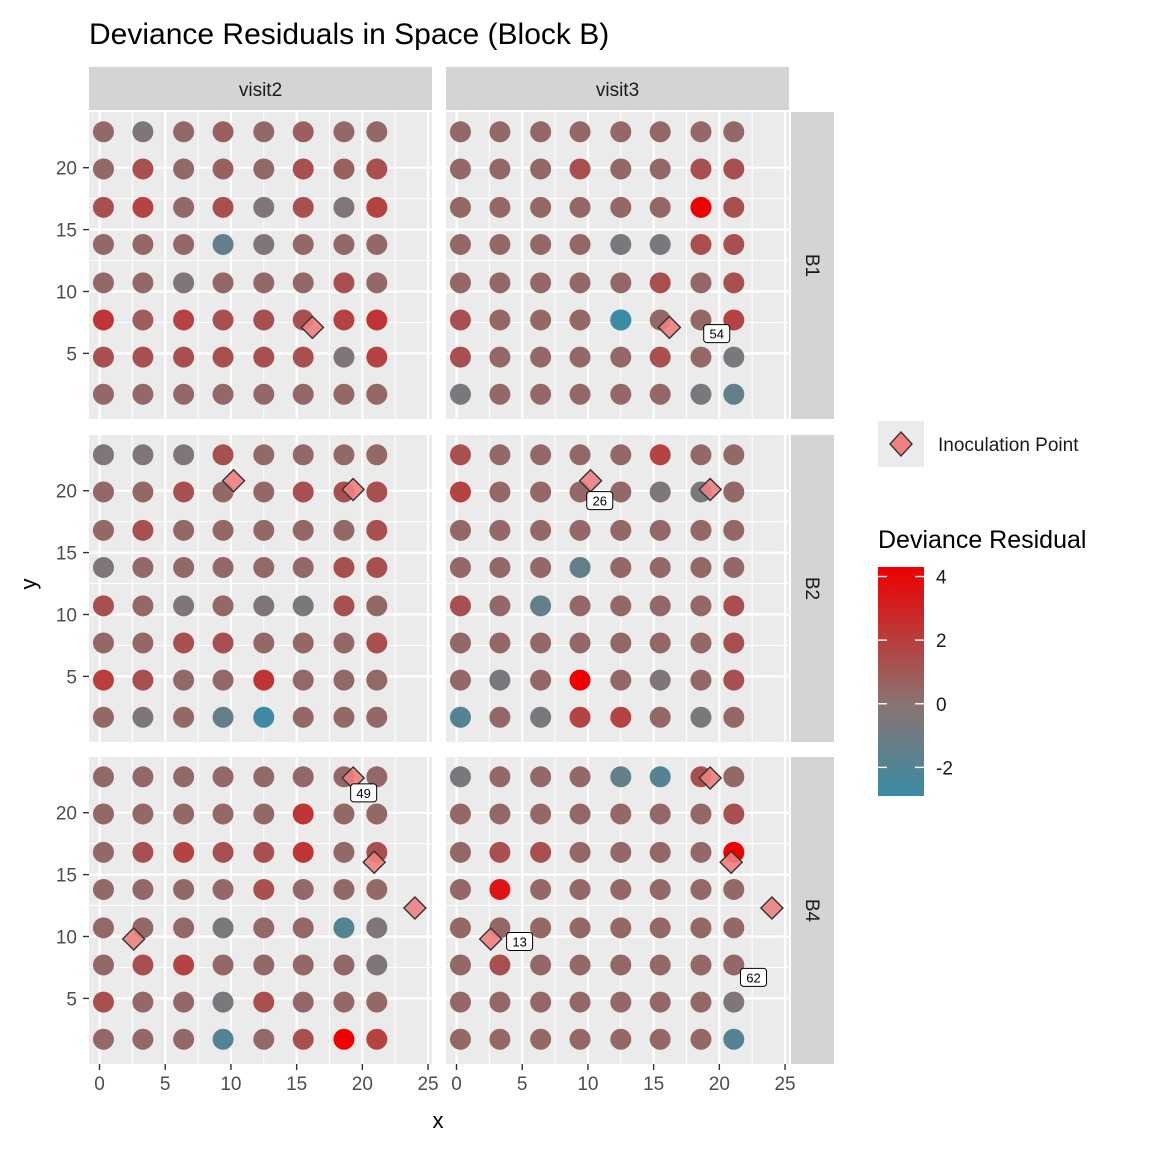  What do you see at coordinates (901, 444) in the screenshot?
I see `legend-diamond-icon` at bounding box center [901, 444].